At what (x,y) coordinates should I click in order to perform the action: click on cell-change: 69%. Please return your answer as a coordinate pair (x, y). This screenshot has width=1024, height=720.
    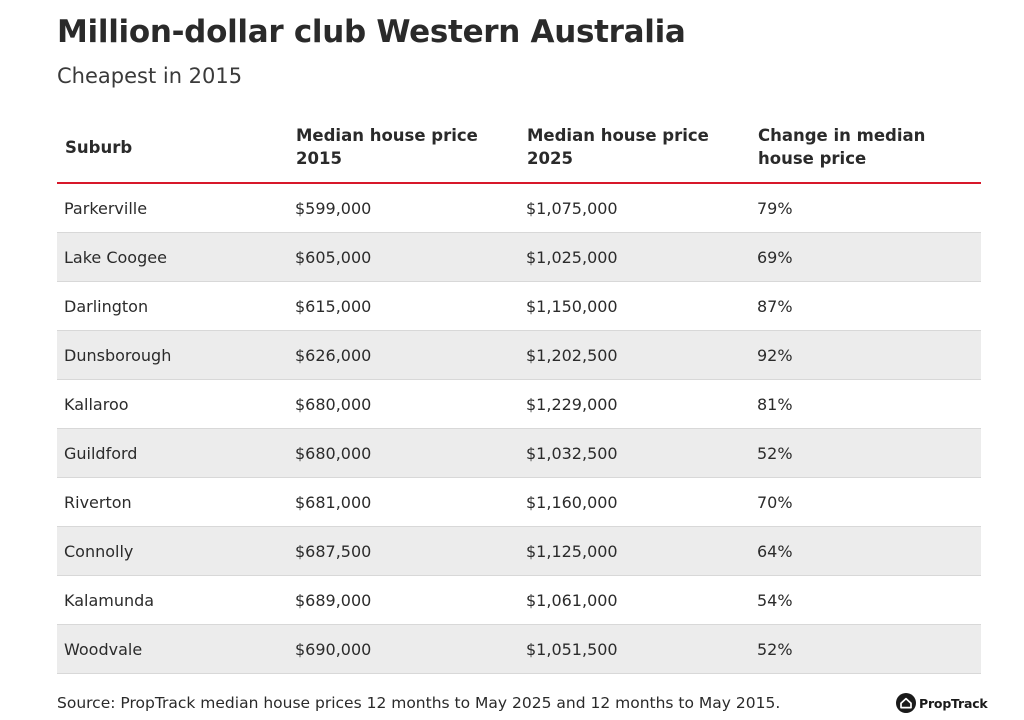
    Looking at the image, I should click on (865, 257).